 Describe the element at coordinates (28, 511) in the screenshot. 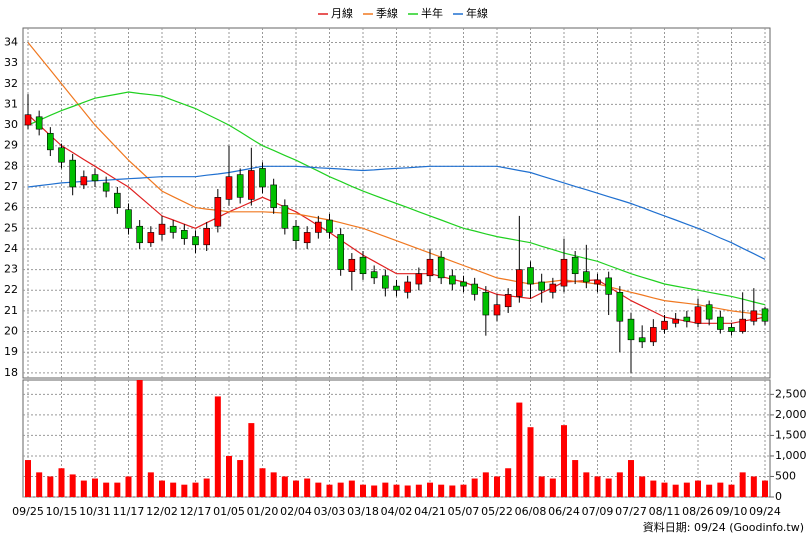

I see `x-tick-label: 09/25` at that location.